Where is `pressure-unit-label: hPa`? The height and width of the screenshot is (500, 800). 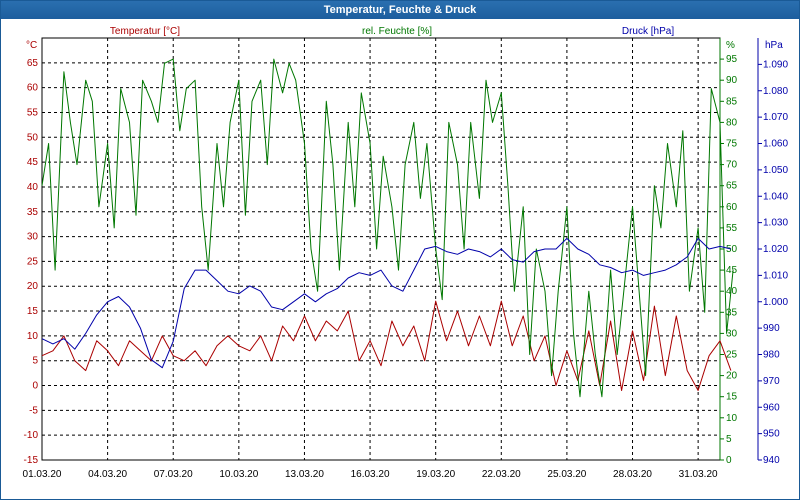 pressure-unit-label: hPa is located at coordinates (774, 45).